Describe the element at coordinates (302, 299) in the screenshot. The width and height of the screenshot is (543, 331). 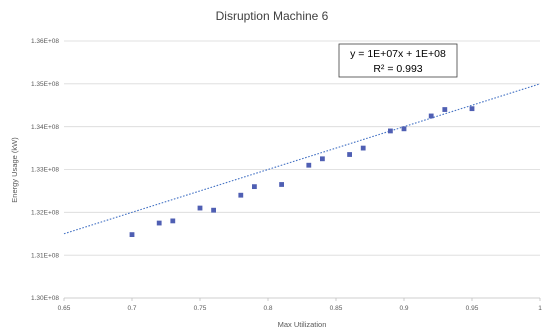
I see `axes` at that location.